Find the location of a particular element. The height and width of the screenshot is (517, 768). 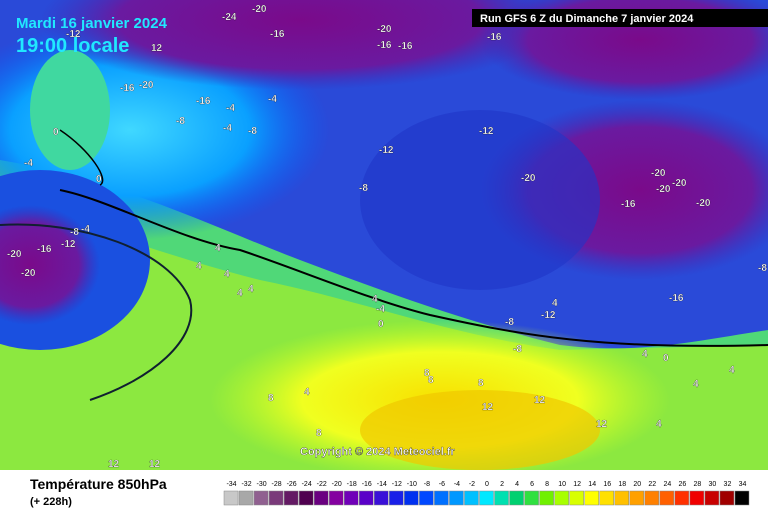

scale-label: 4 is located at coordinates (517, 484).